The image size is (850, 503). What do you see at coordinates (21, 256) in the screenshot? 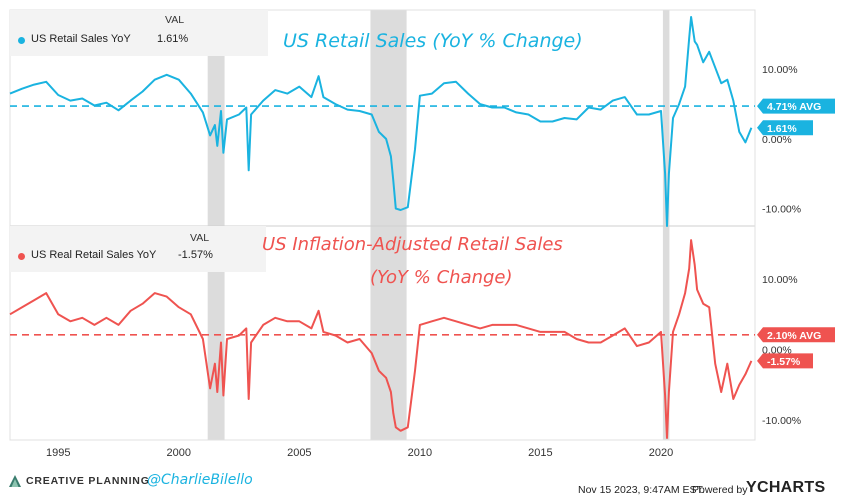
I see `legend-bottom-marker` at bounding box center [21, 256].